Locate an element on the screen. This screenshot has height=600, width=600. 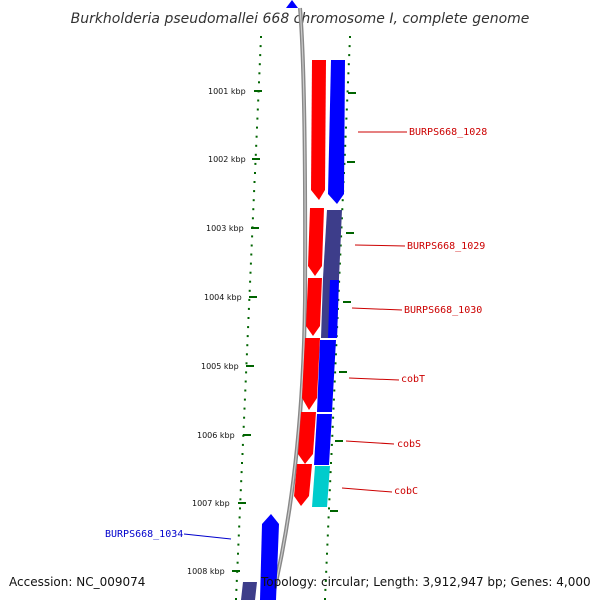
gene-label-burps668-1034: BURPS668_1034 is located at coordinates (144, 534).